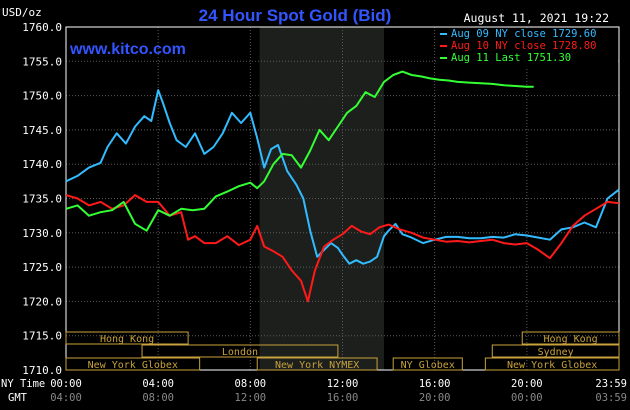  What do you see at coordinates (22, 12) in the screenshot?
I see `y-axis-unit: USD/oz` at bounding box center [22, 12].